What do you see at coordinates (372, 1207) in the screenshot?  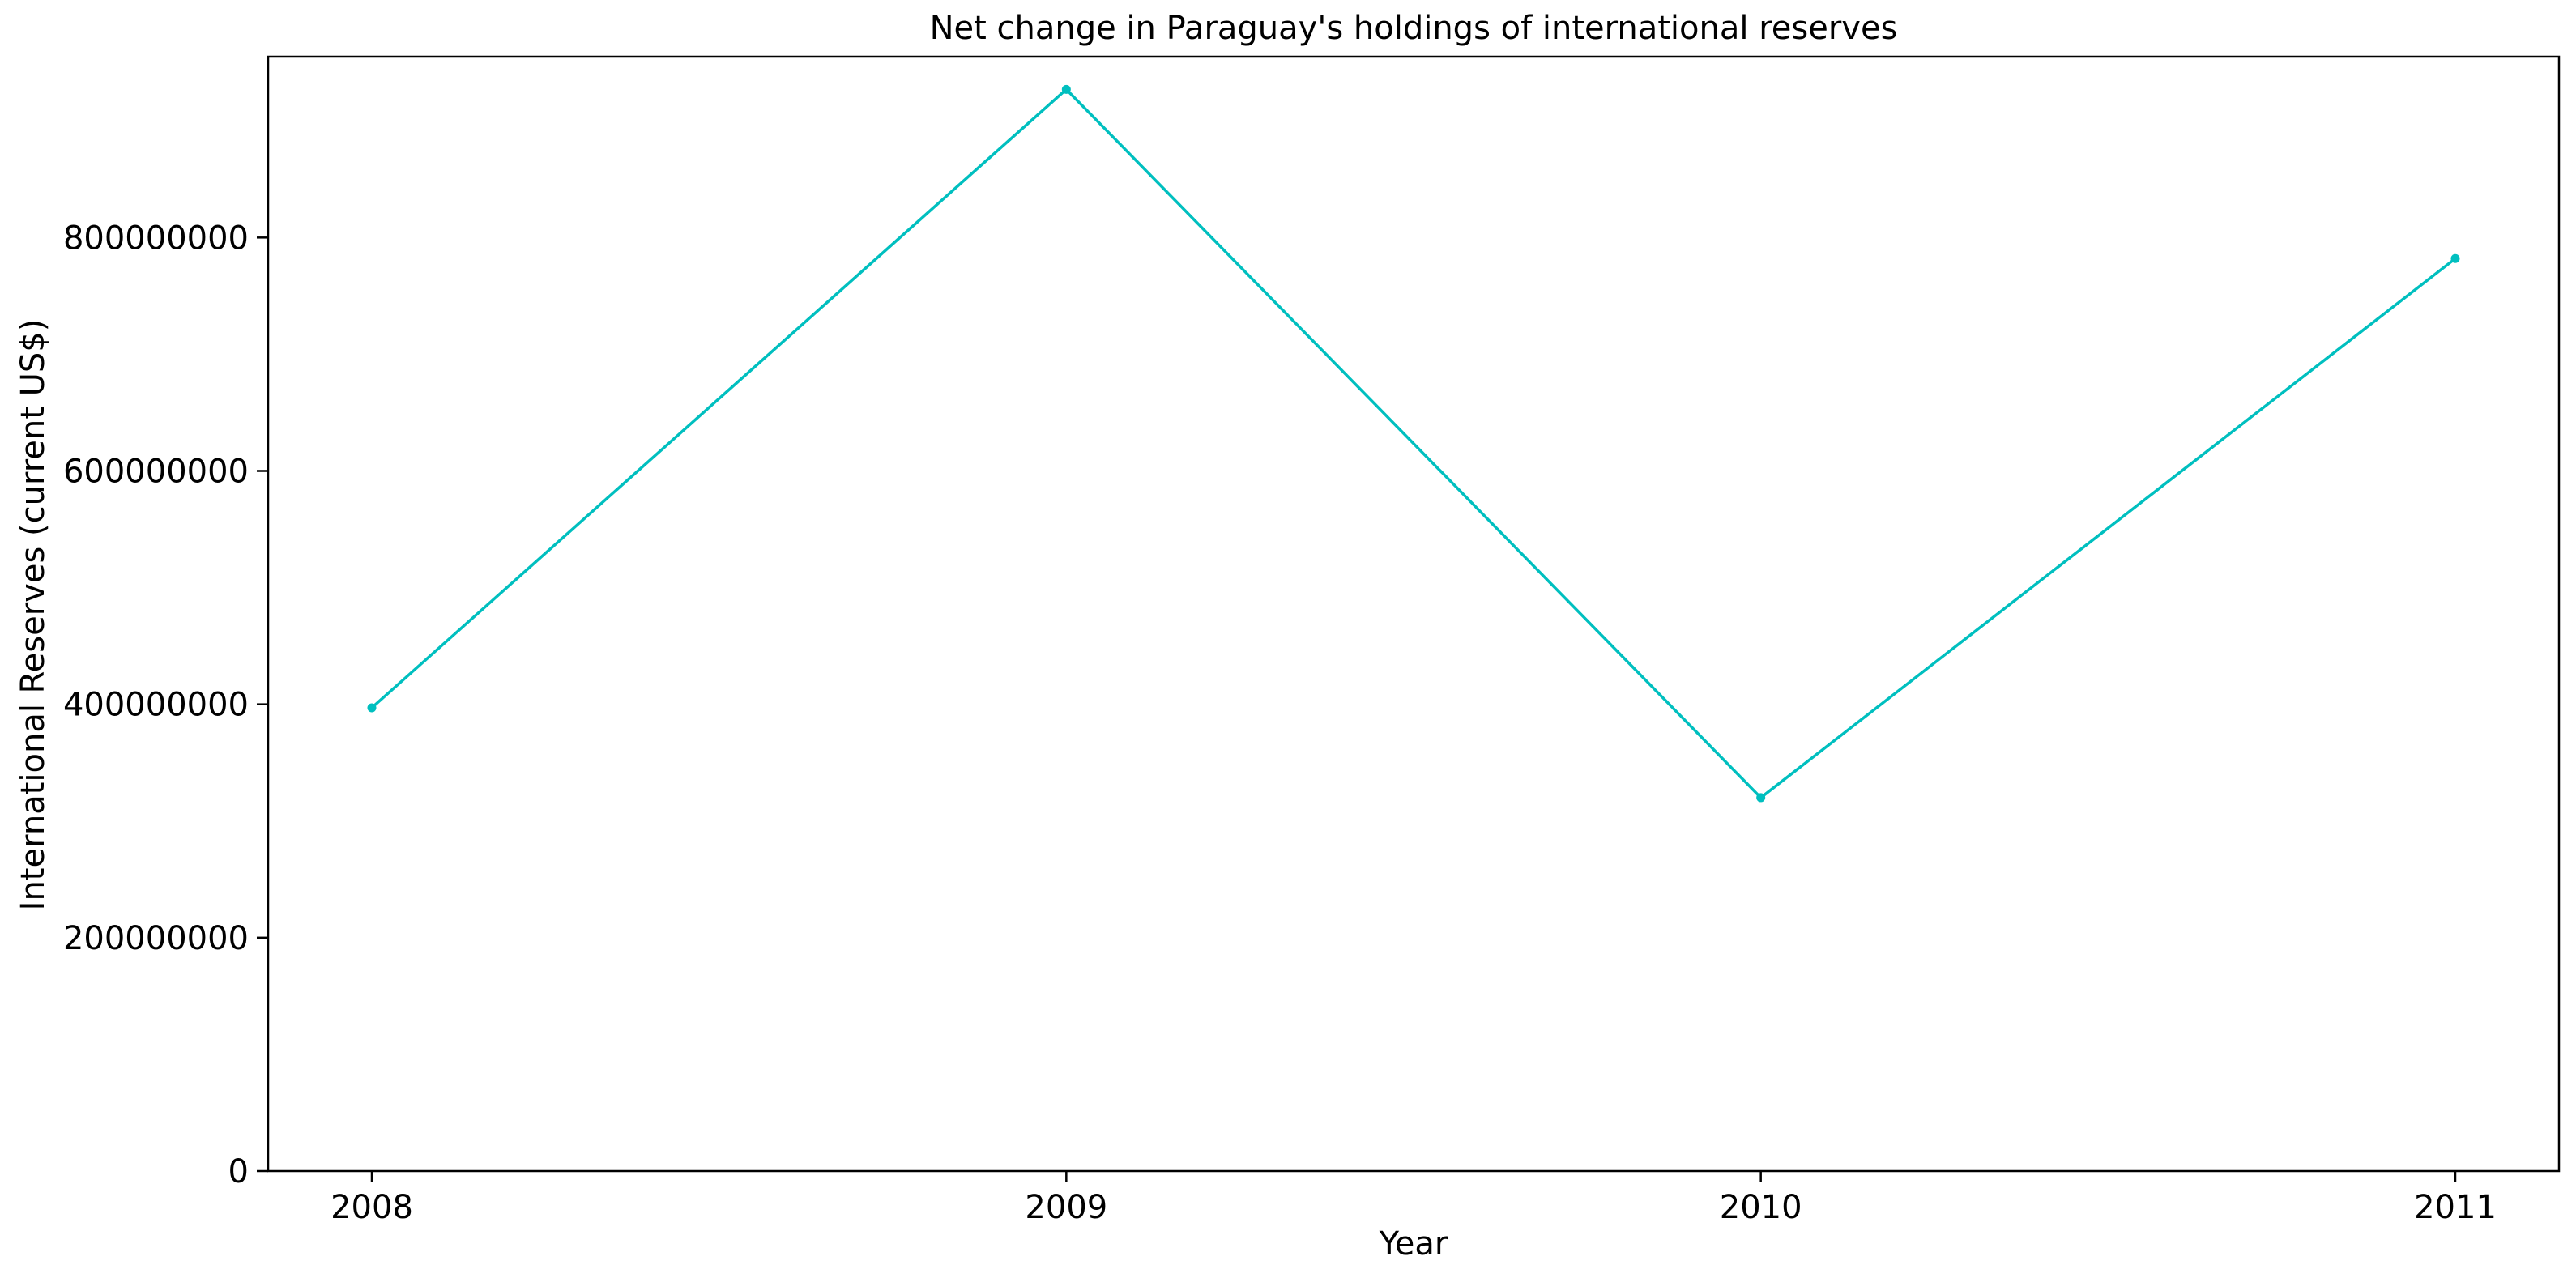 I see `x-tick-label: 2008` at bounding box center [372, 1207].